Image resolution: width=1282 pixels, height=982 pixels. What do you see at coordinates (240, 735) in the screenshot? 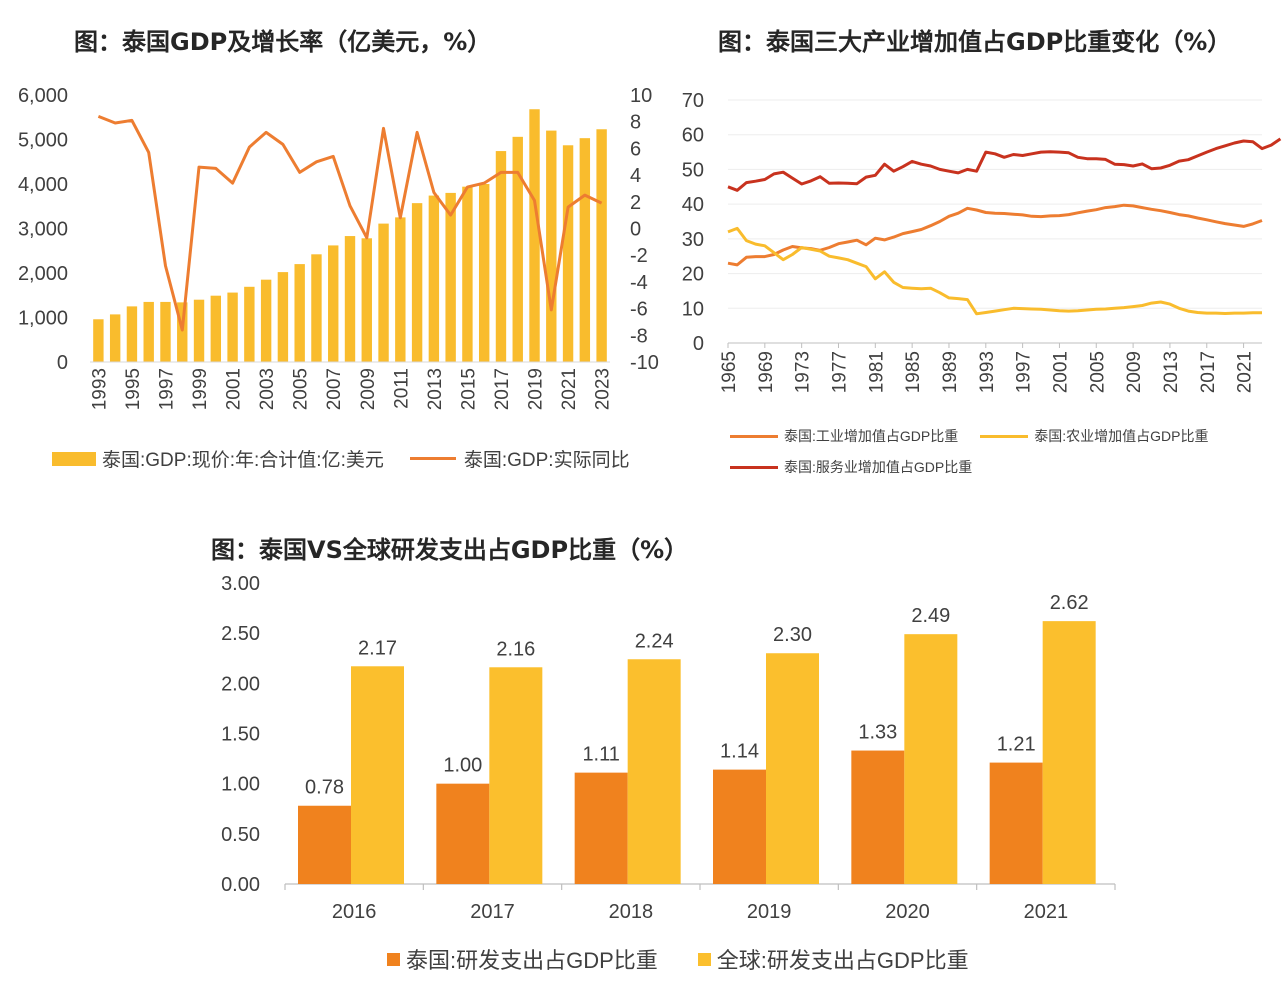
I see `rnd-y-tick-label: 1.50` at bounding box center [240, 735].